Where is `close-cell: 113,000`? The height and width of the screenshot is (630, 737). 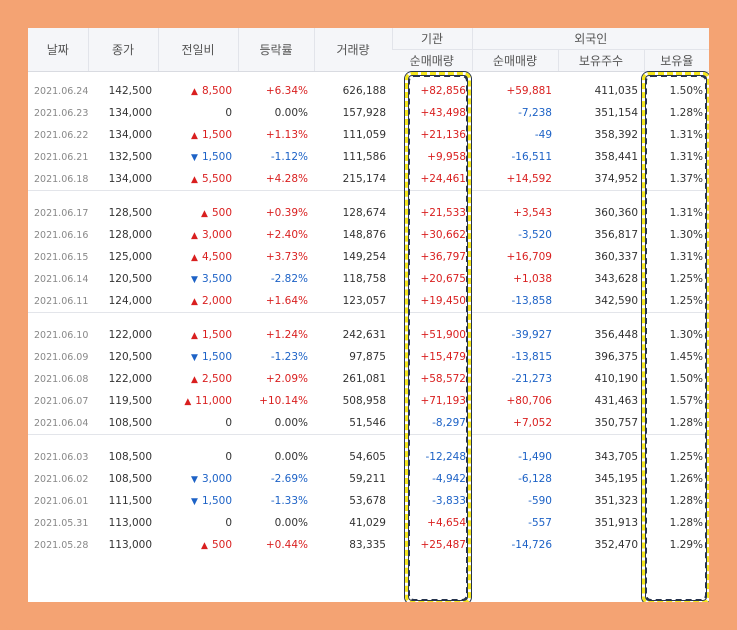 close-cell: 113,000 is located at coordinates (130, 545).